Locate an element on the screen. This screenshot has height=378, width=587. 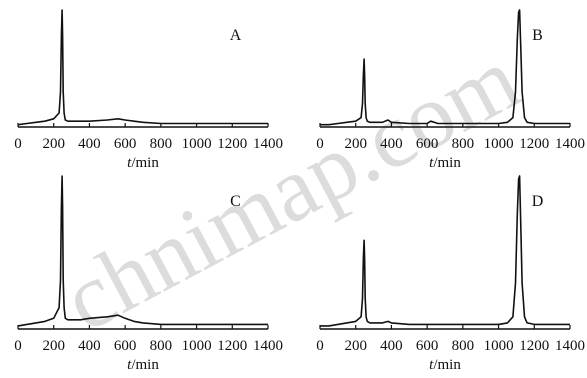
panel-label: D is located at coordinates (538, 201).